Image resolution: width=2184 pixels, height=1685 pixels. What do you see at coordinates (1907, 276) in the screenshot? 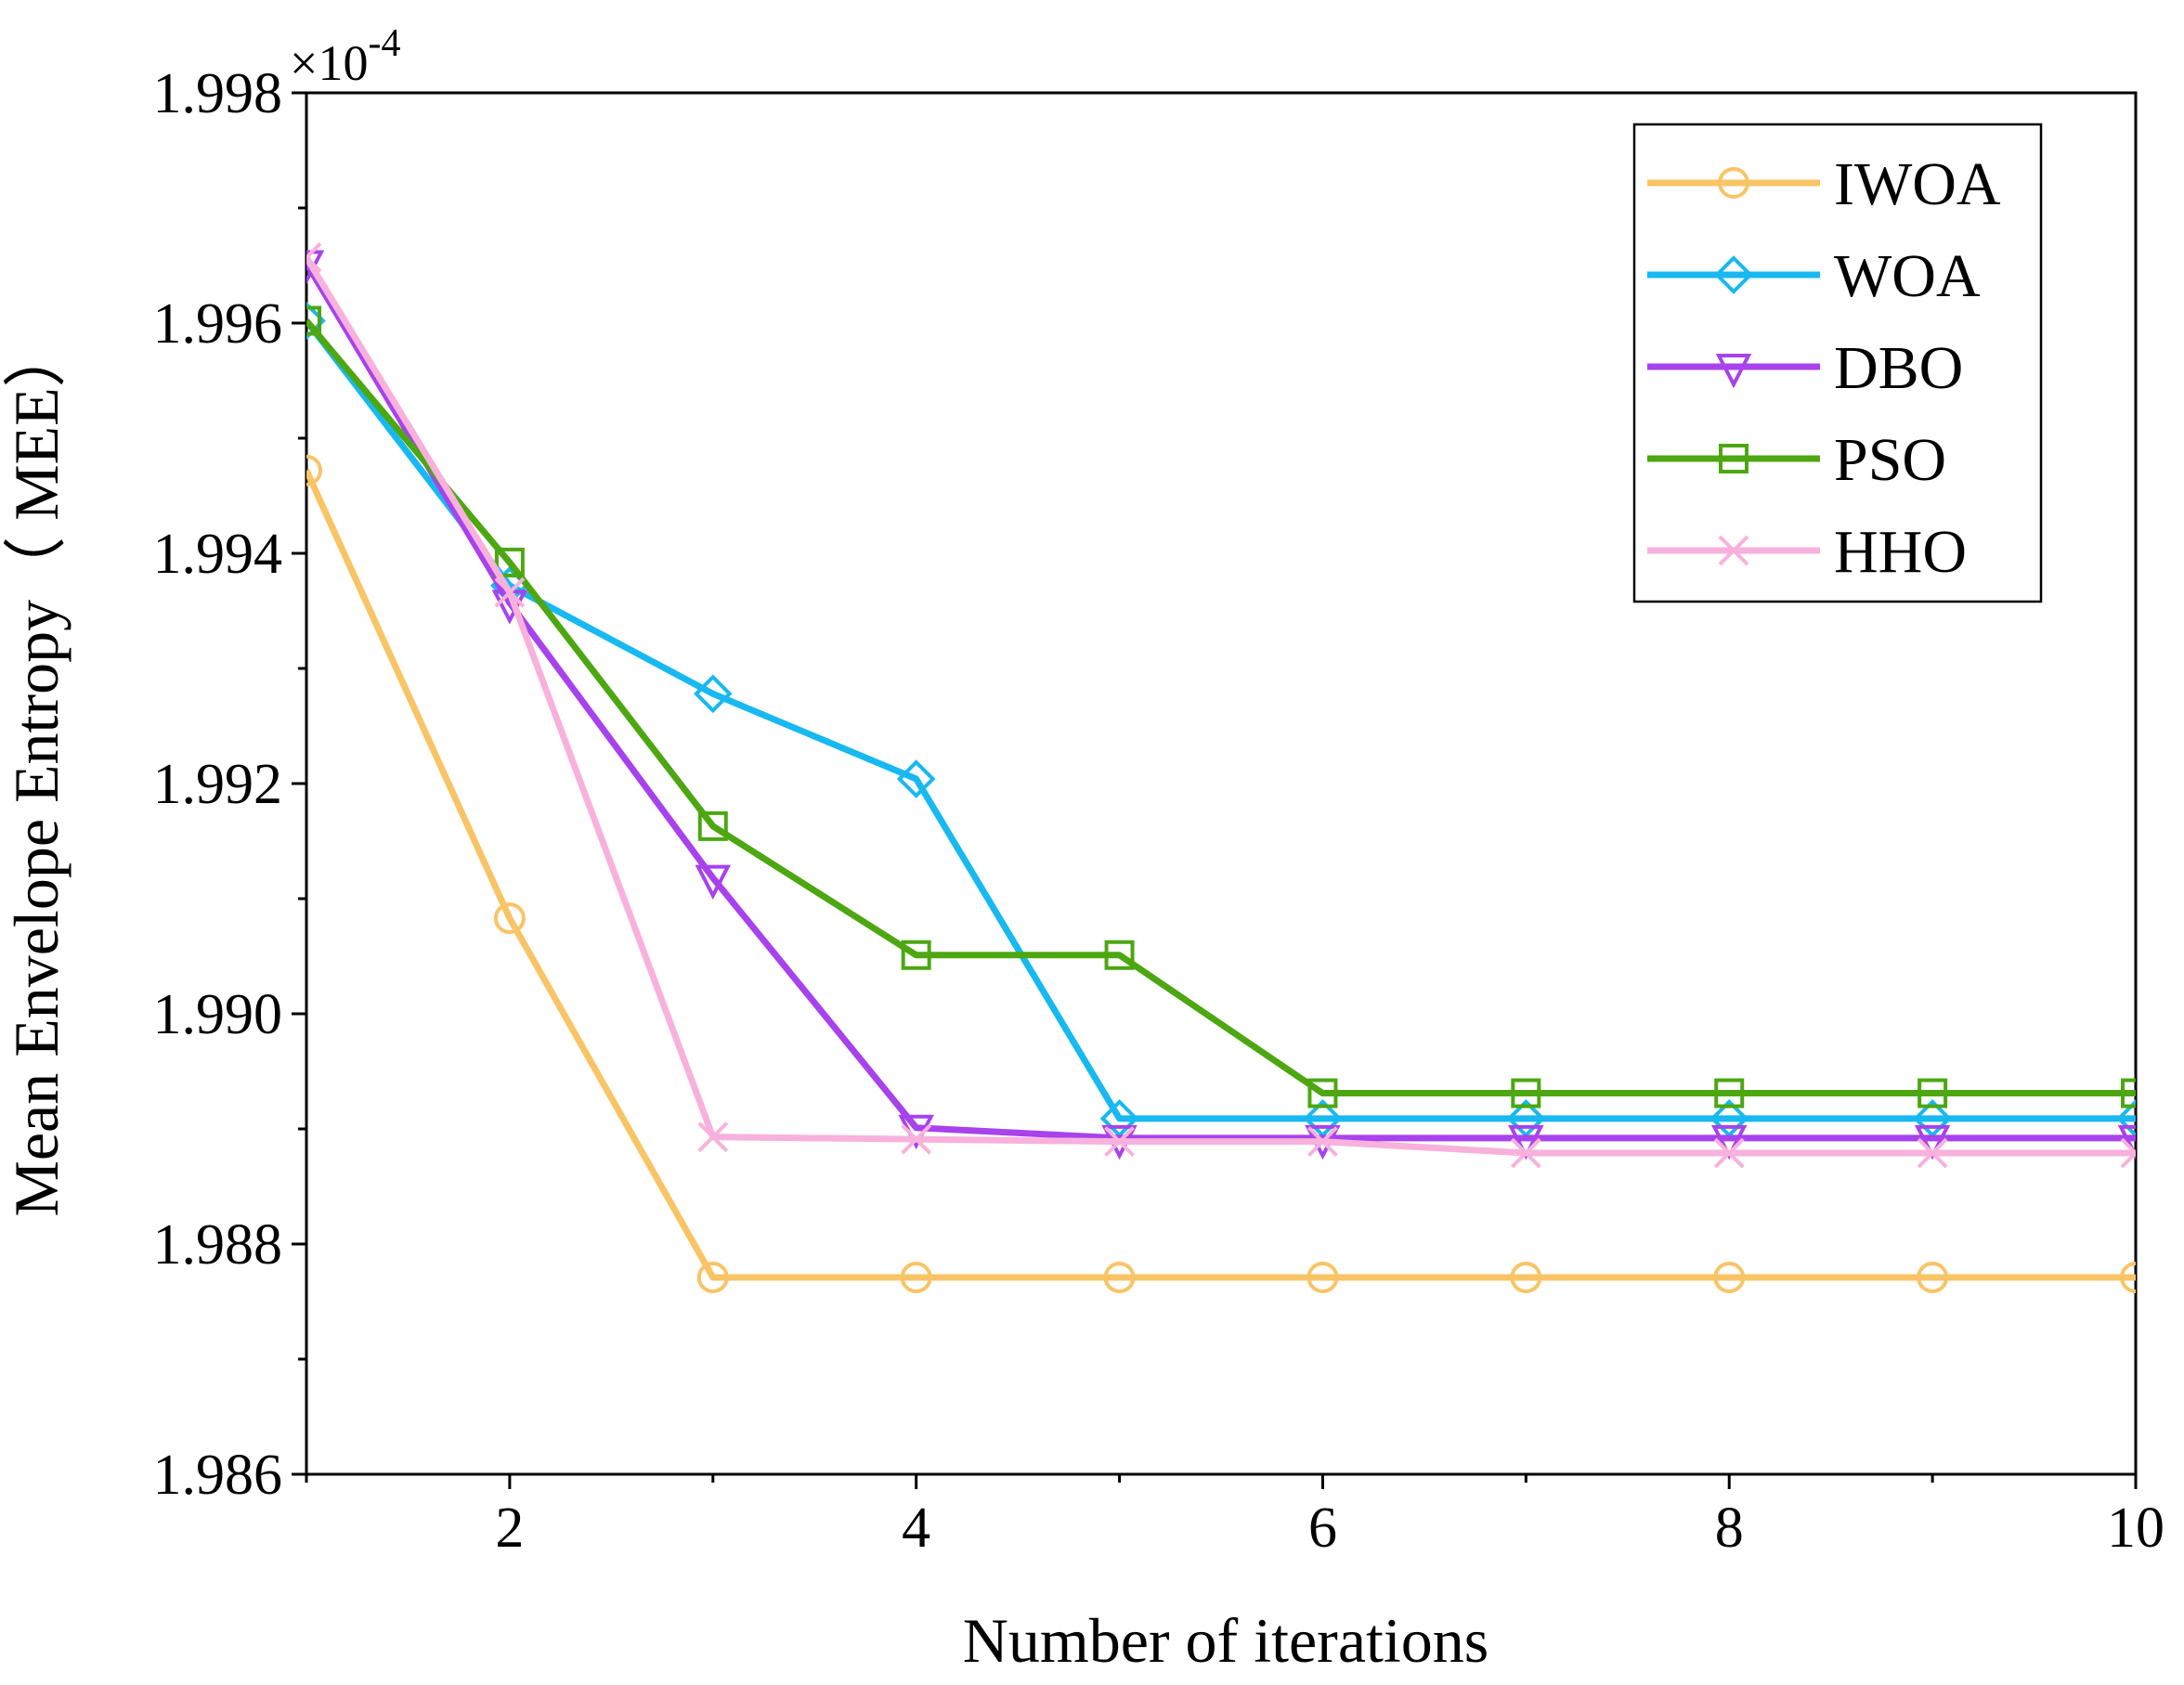
I see `legend-label: WOA` at bounding box center [1907, 276].